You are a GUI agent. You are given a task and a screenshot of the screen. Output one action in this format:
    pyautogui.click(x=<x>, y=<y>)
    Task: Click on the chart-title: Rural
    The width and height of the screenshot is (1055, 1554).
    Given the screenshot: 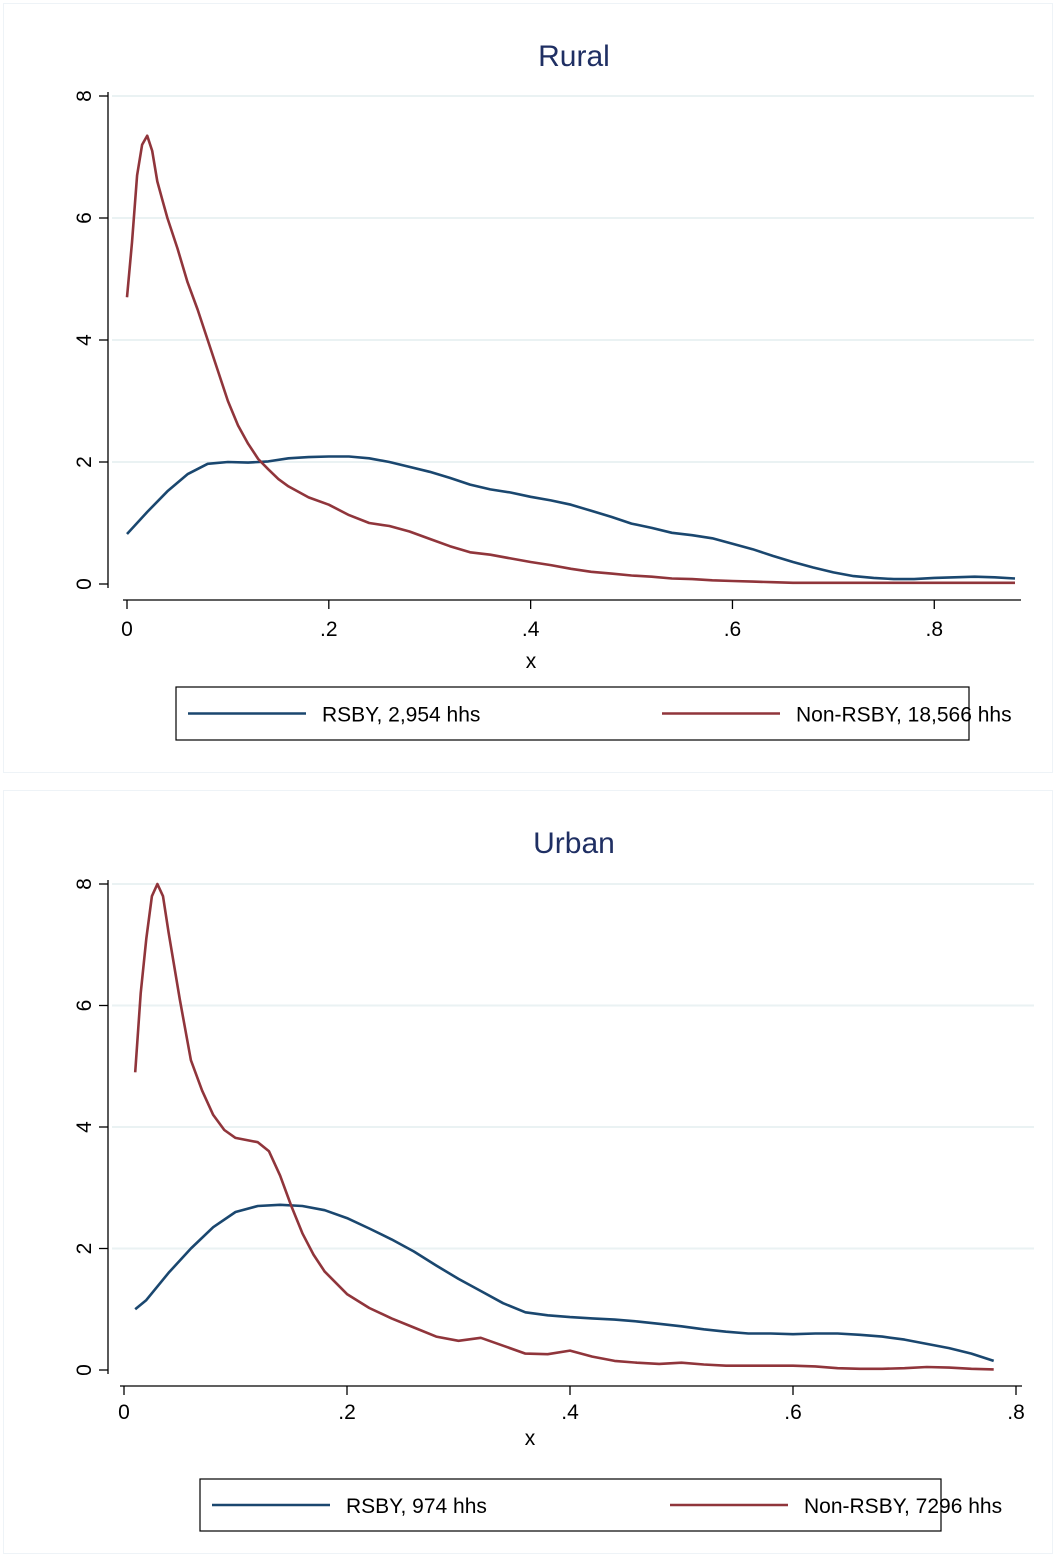 What is the action you would take?
    pyautogui.click(x=574, y=56)
    